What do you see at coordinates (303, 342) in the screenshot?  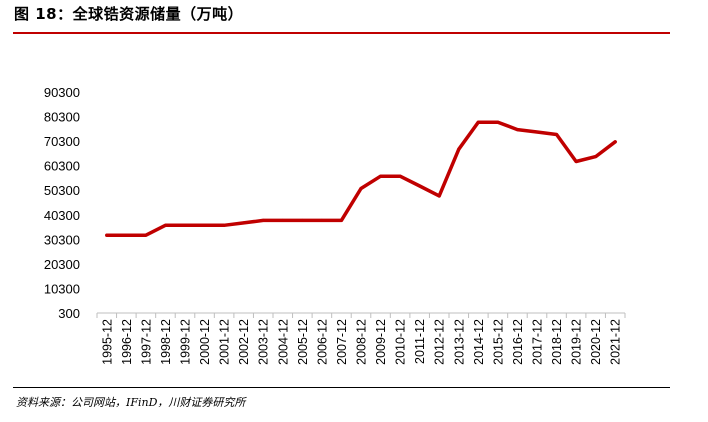 I see `x-tick-label: 2005-12` at bounding box center [303, 342].